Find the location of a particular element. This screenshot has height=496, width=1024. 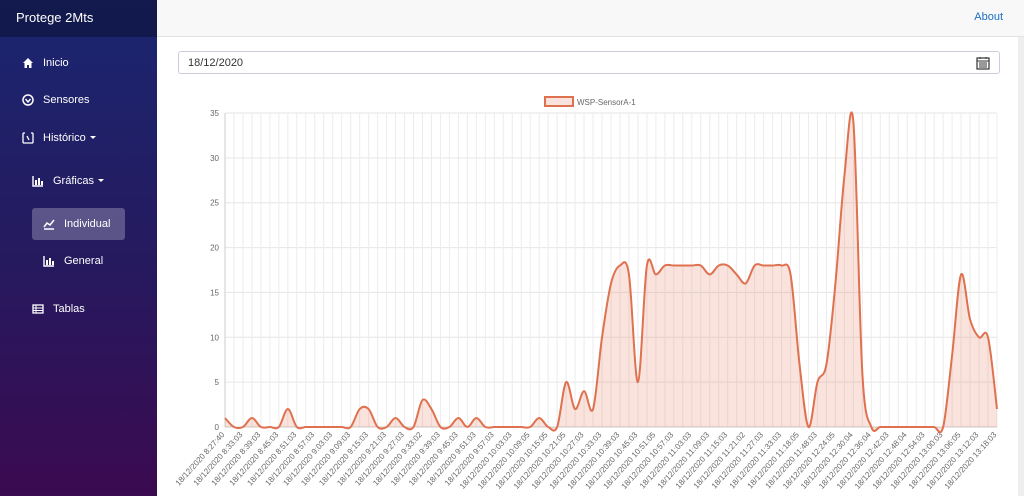

nav-item: Histórico is located at coordinates (65, 138).